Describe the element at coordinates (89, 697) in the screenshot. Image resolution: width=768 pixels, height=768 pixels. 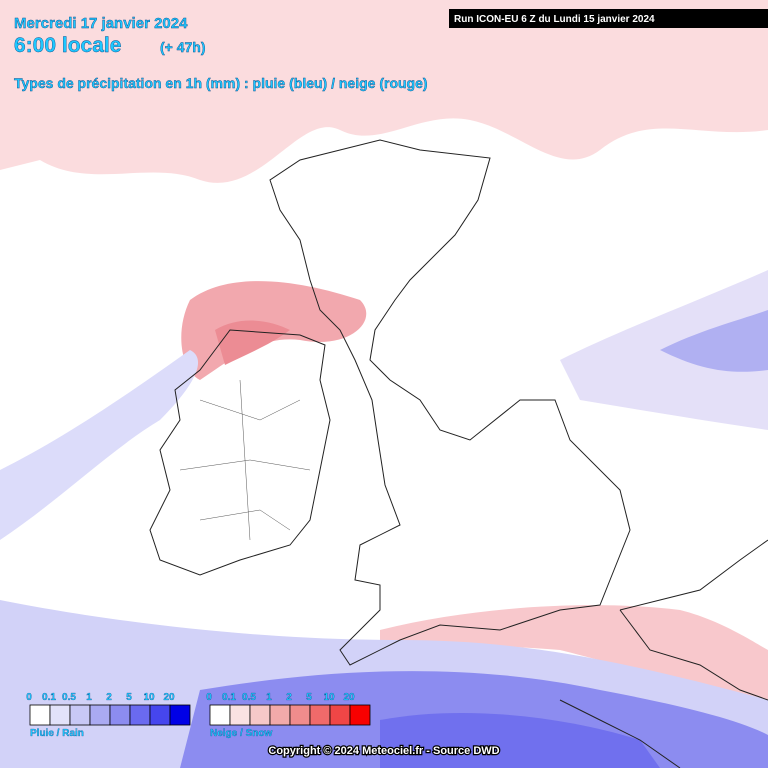
I see `rain-tick-label: 1` at that location.